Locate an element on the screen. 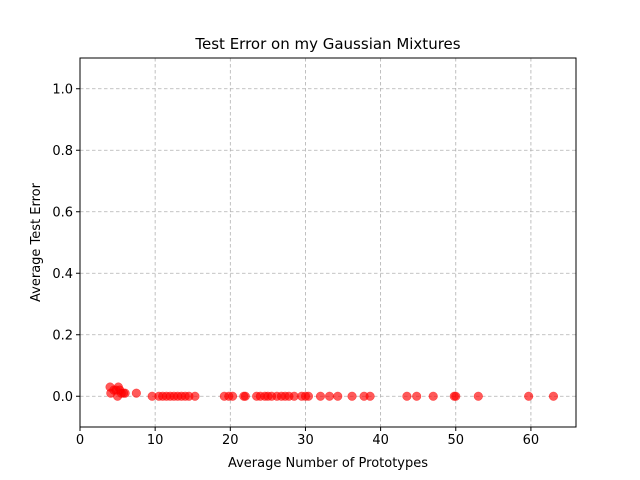 This screenshot has width=640, height=480. x-tick-label: 10 is located at coordinates (155, 440).